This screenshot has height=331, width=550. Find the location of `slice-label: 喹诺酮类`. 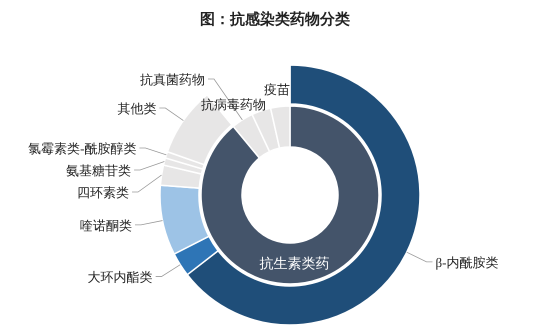

slice-label: 喹诺酮类 is located at coordinates (106, 225).